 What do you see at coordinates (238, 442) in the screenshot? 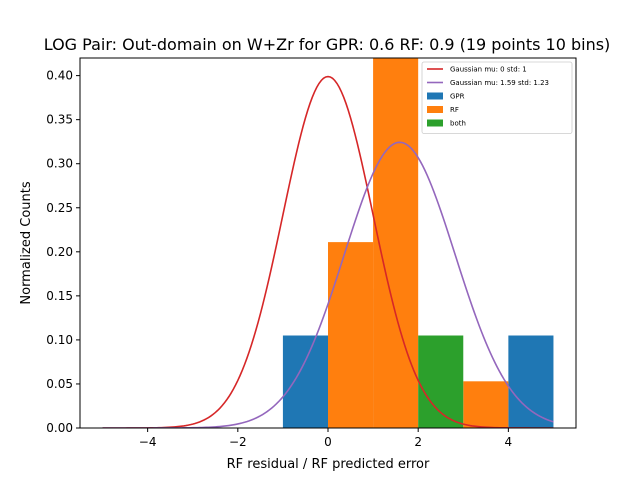
I see `x-tick-label: −2` at bounding box center [238, 442].